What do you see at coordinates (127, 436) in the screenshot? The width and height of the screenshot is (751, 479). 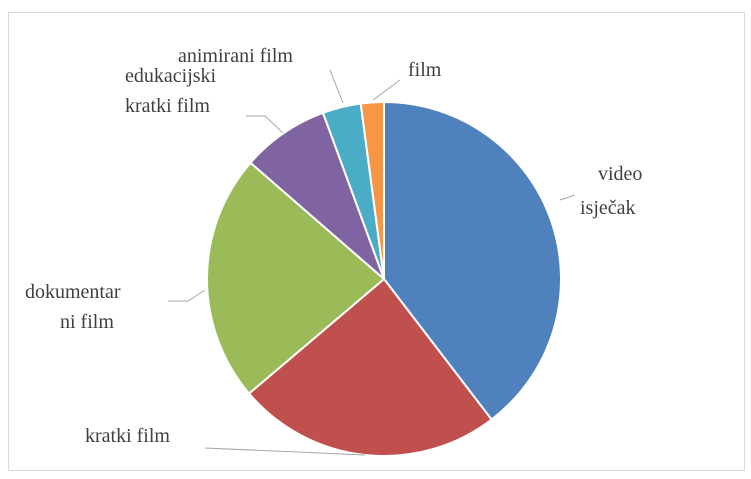 I see `slice-label: kratki film` at bounding box center [127, 436].